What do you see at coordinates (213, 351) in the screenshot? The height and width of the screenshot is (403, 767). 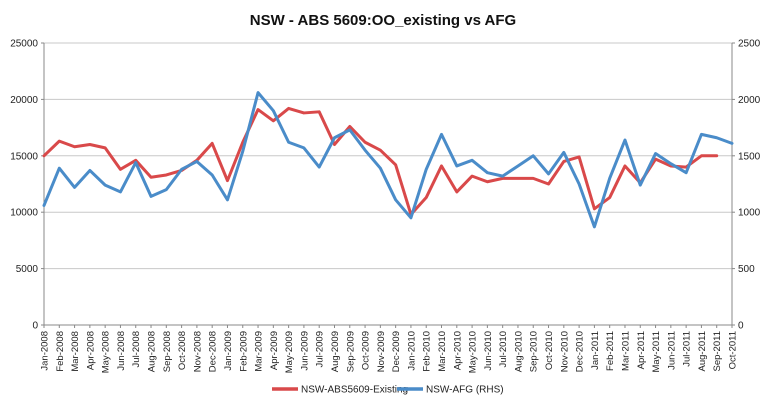 I see `x-tick-label: Dec-2008` at bounding box center [213, 351].